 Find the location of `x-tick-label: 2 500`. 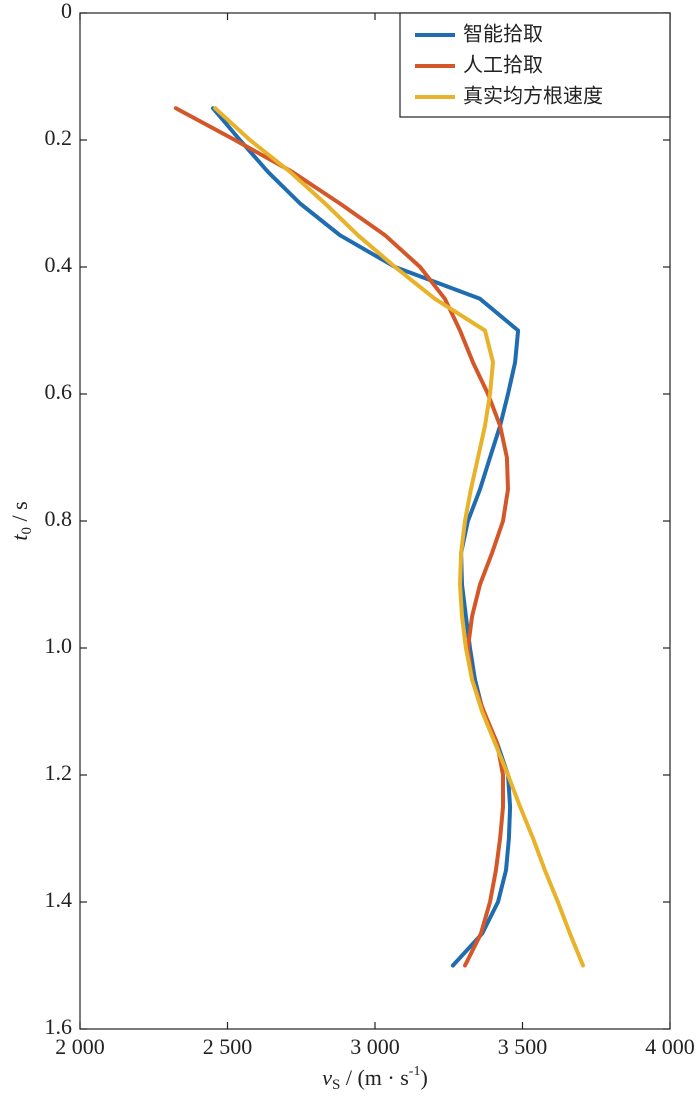

x-tick-label: 2 500 is located at coordinates (228, 1046).